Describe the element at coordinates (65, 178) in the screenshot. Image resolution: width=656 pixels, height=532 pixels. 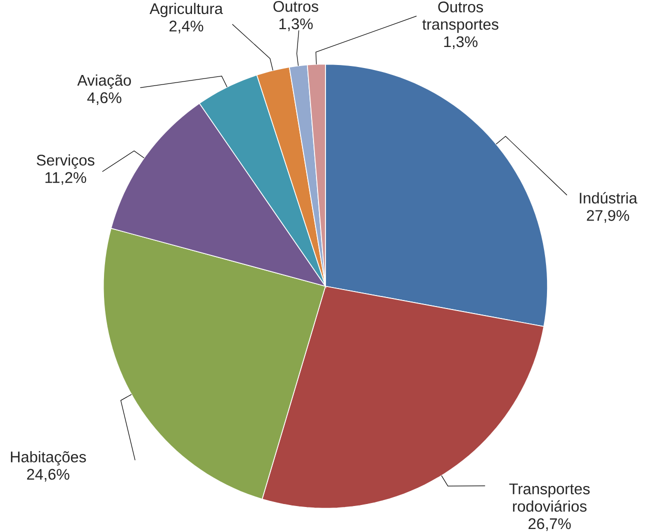
I see `data-label: 11,2%` at that location.